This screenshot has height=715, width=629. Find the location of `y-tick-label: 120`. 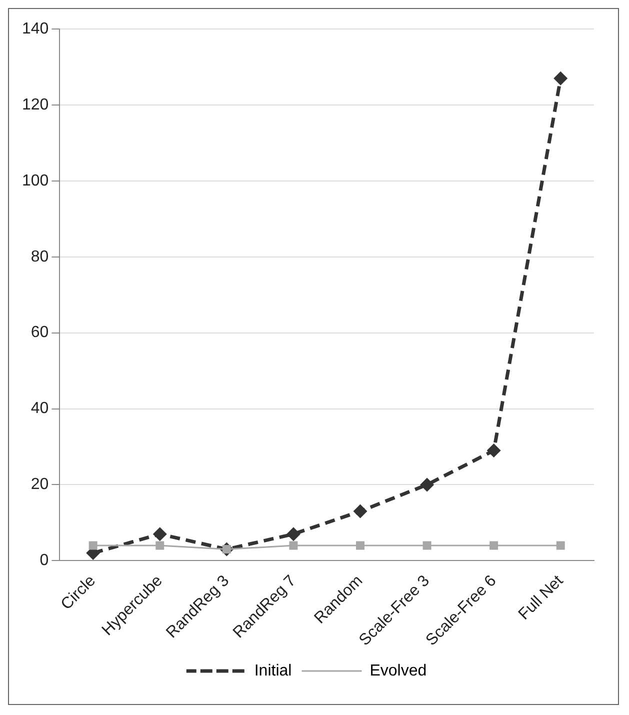

y-tick-label: 120 is located at coordinates (35, 105).